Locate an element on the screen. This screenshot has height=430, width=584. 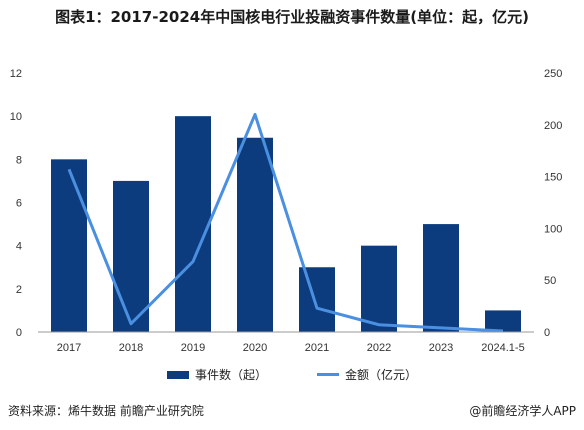
y-left-tick-label: 6 is located at coordinates (19, 204).